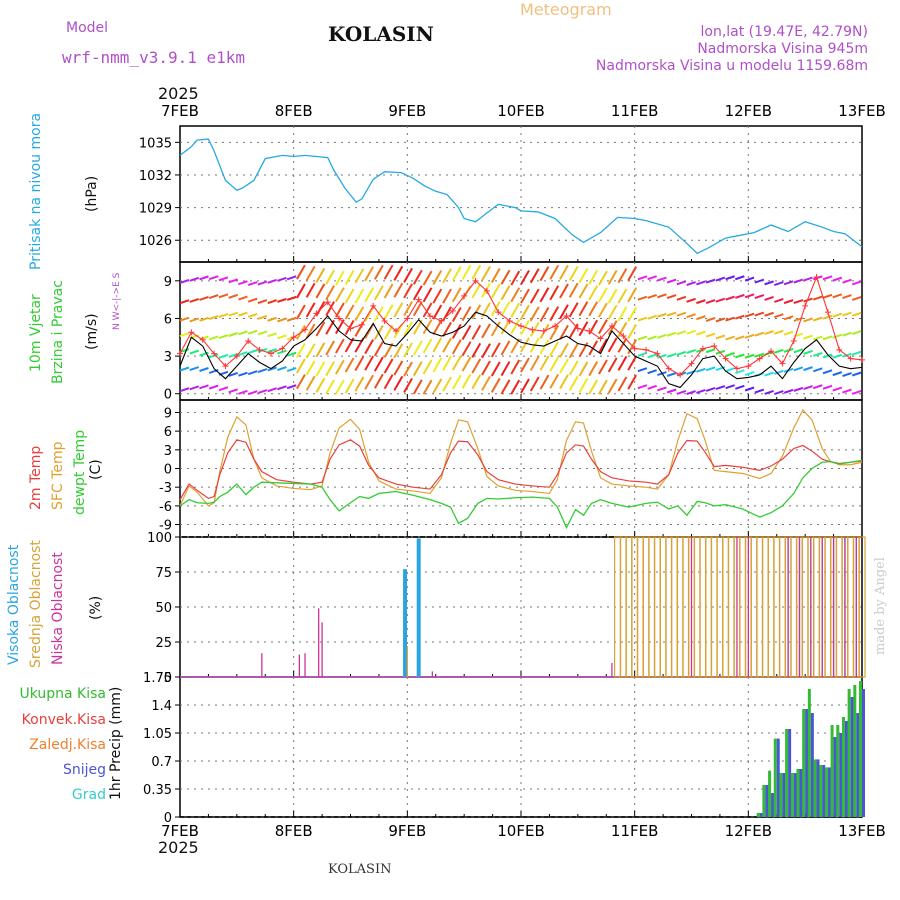 This screenshot has height=900, width=900. Describe the element at coordinates (861, 831) in the screenshot. I see `bottom-date-label: 13FEB` at that location.